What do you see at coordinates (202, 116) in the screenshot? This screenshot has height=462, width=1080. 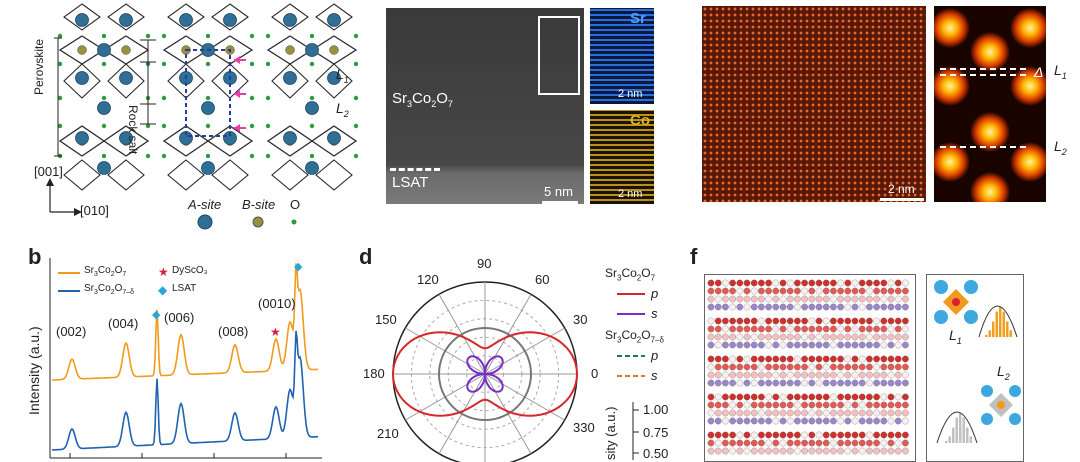 I see `panel-a-structures` at bounding box center [202, 116].